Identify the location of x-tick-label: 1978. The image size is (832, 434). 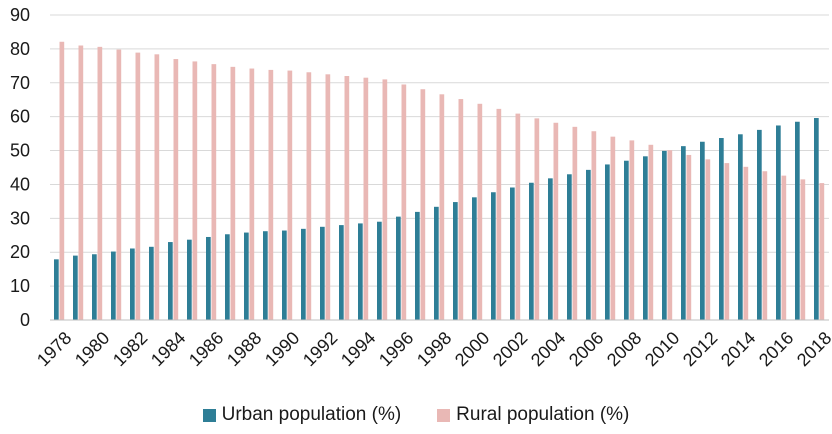
(54, 349).